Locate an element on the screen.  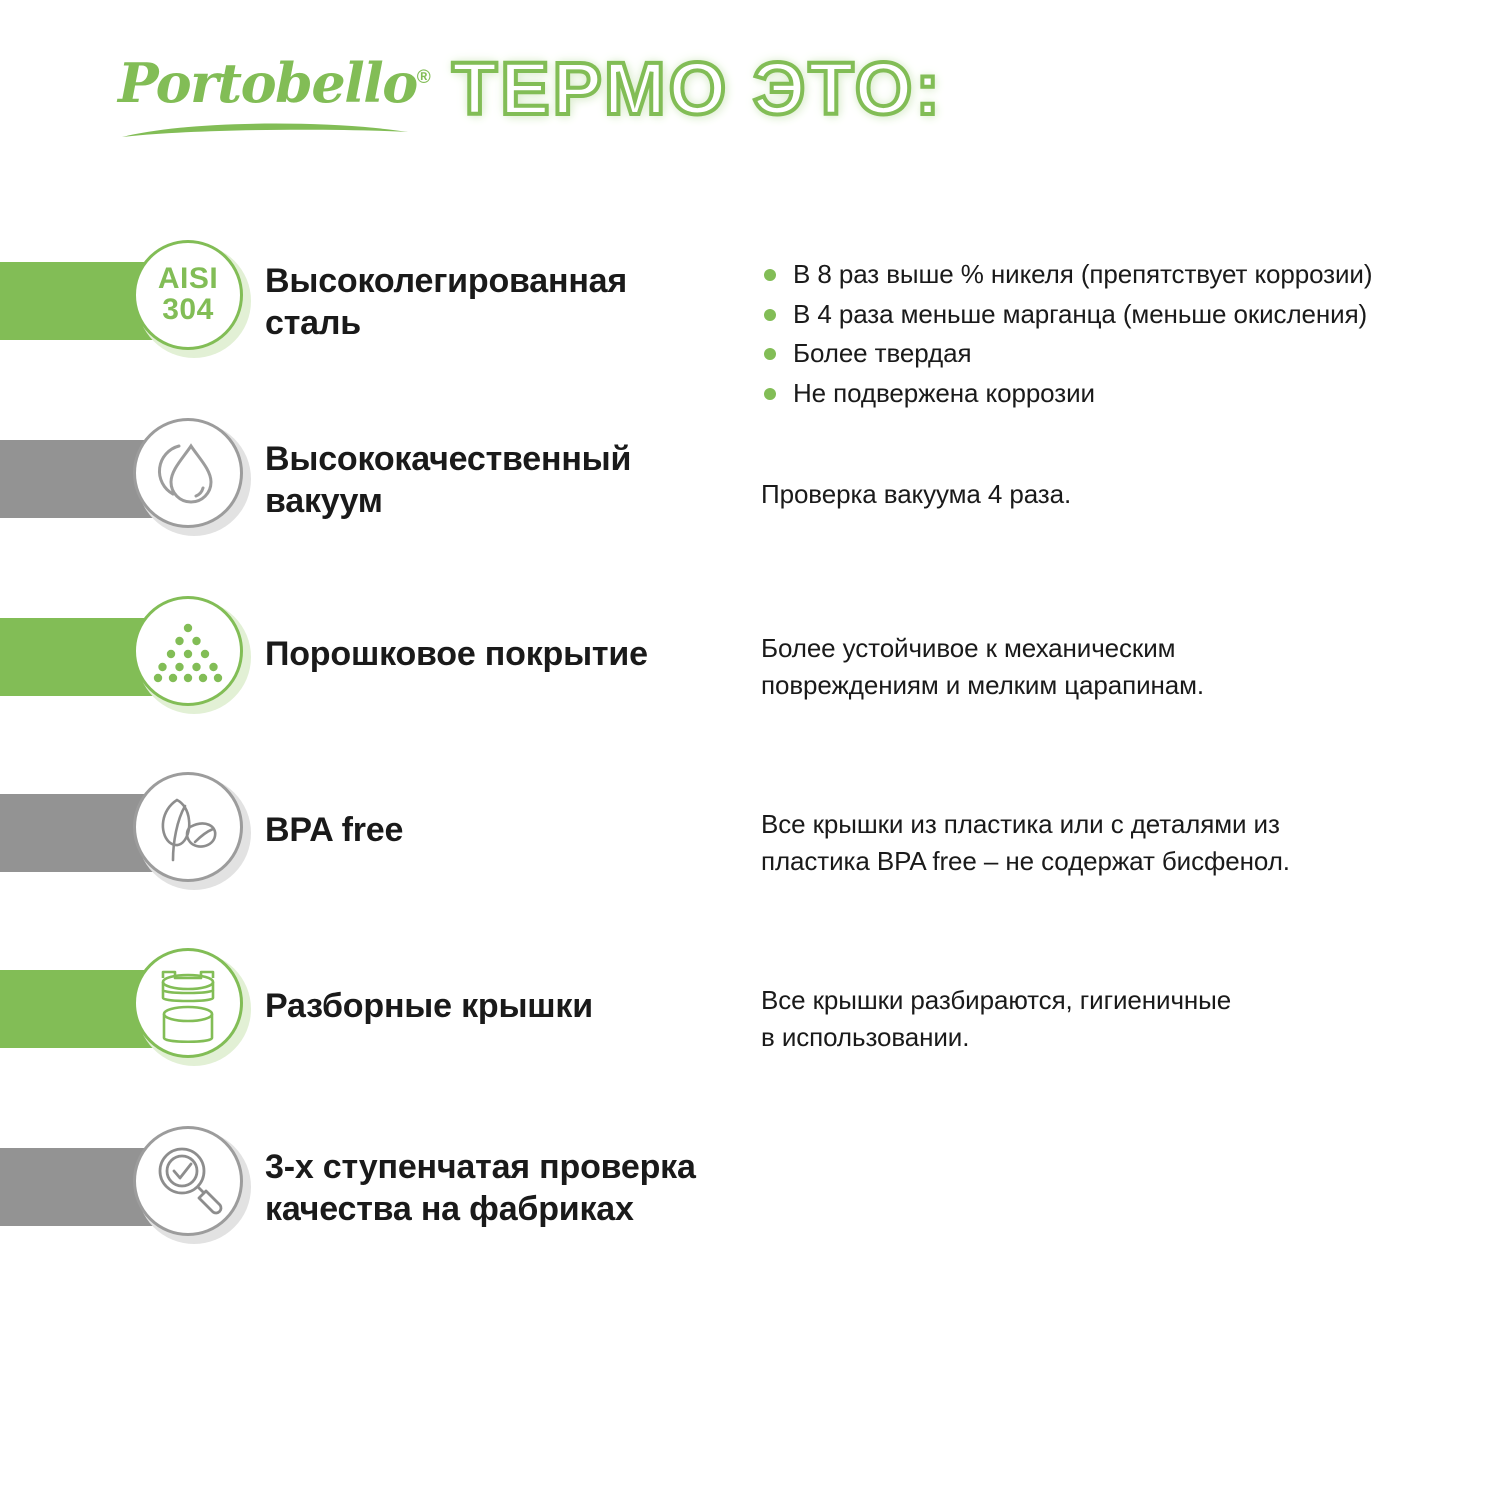
aisi-label: AISI is located at coordinates (188, 279).